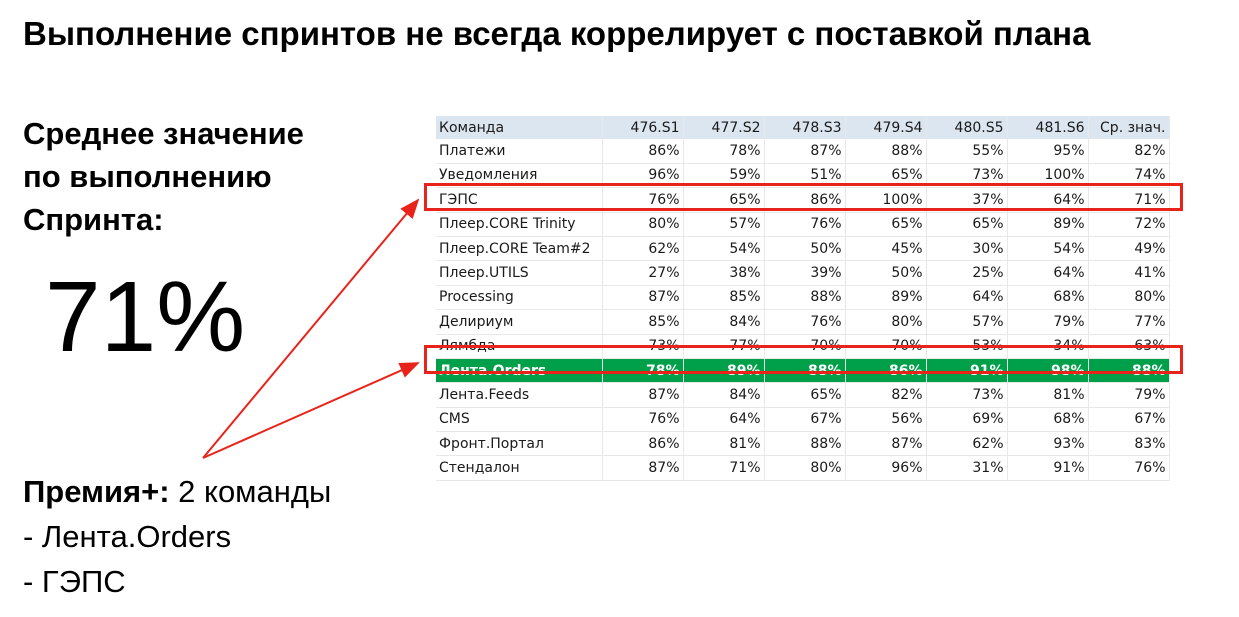 Image resolution: width=1239 pixels, height=617 pixels. I want to click on team-name-cell: Делириум, so click(519, 322).